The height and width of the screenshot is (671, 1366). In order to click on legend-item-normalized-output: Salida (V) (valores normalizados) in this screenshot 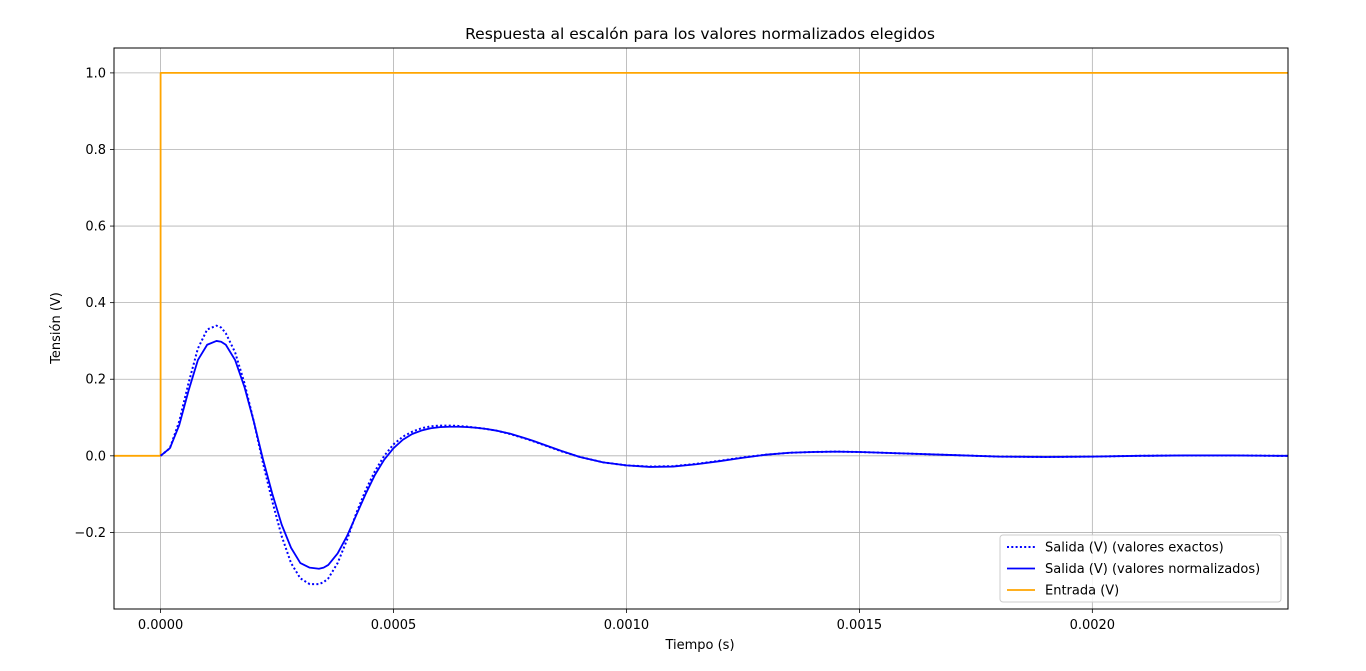, I will do `click(1133, 569)`.